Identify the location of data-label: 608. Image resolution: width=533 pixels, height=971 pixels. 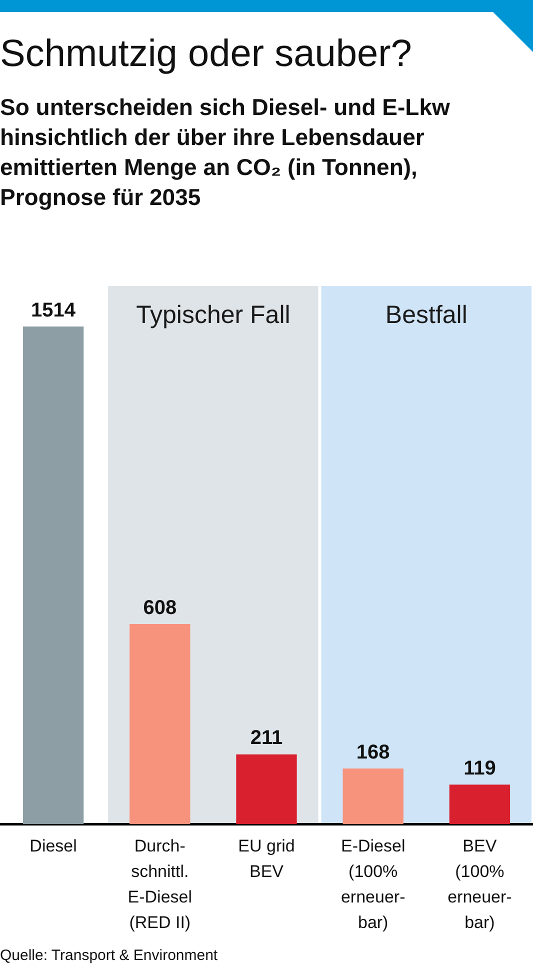
(160, 607).